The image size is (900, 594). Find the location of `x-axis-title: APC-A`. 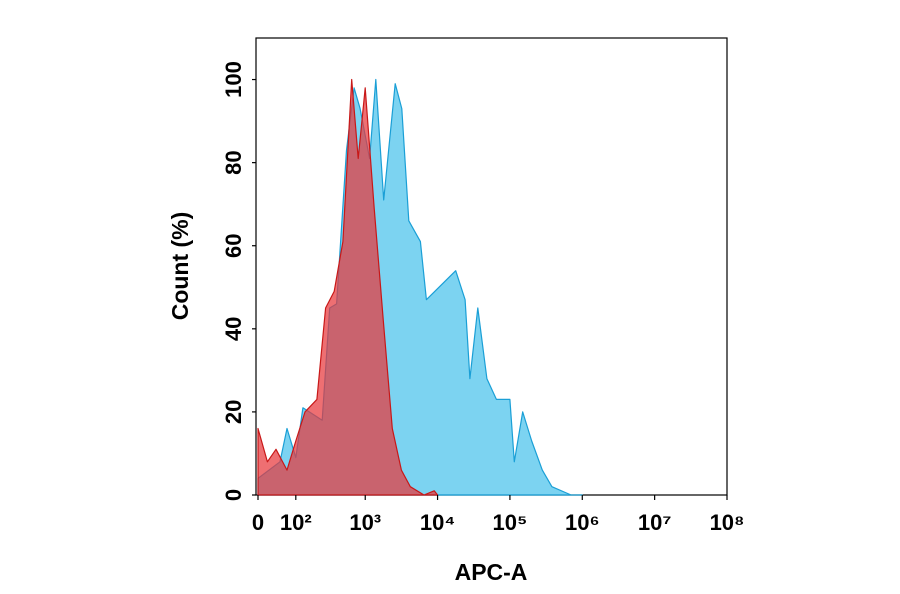

x-axis-title: APC-A is located at coordinates (491, 572).